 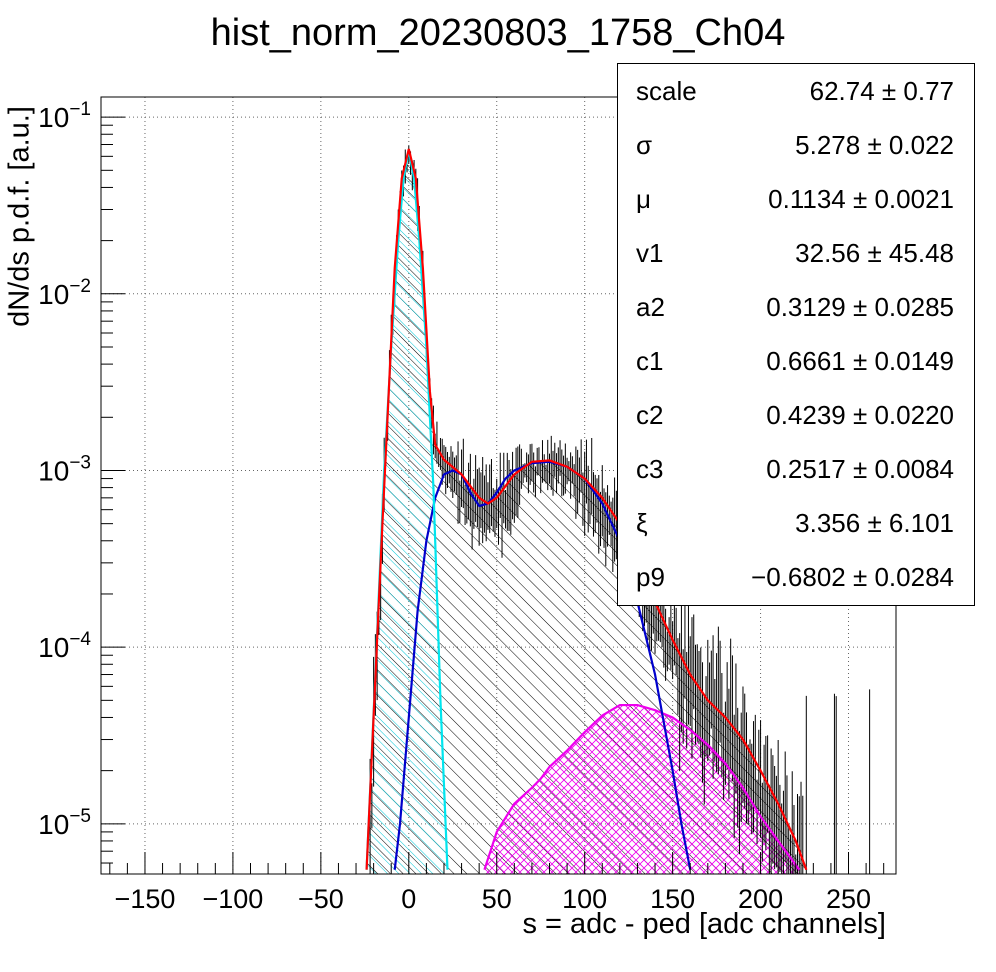 I want to click on stat-row-sigma: σ 5.278 ± 0.022, so click(x=796, y=145).